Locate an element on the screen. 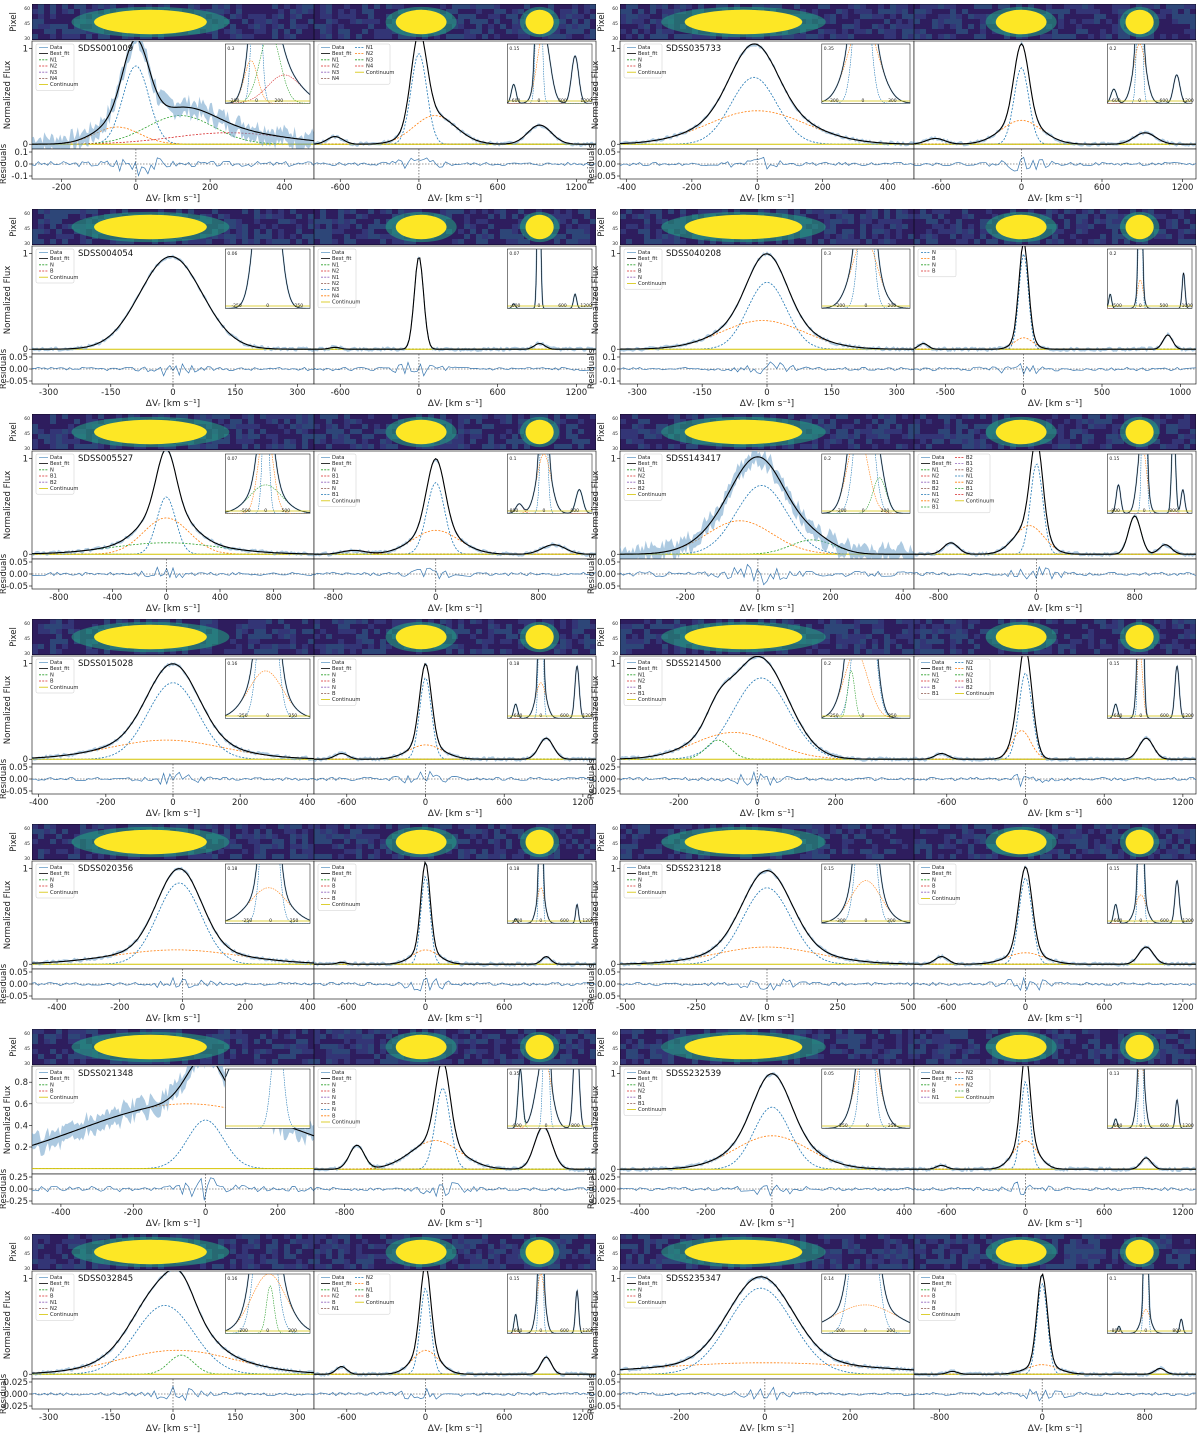  emission-line-blob is located at coordinates (1140, 227).